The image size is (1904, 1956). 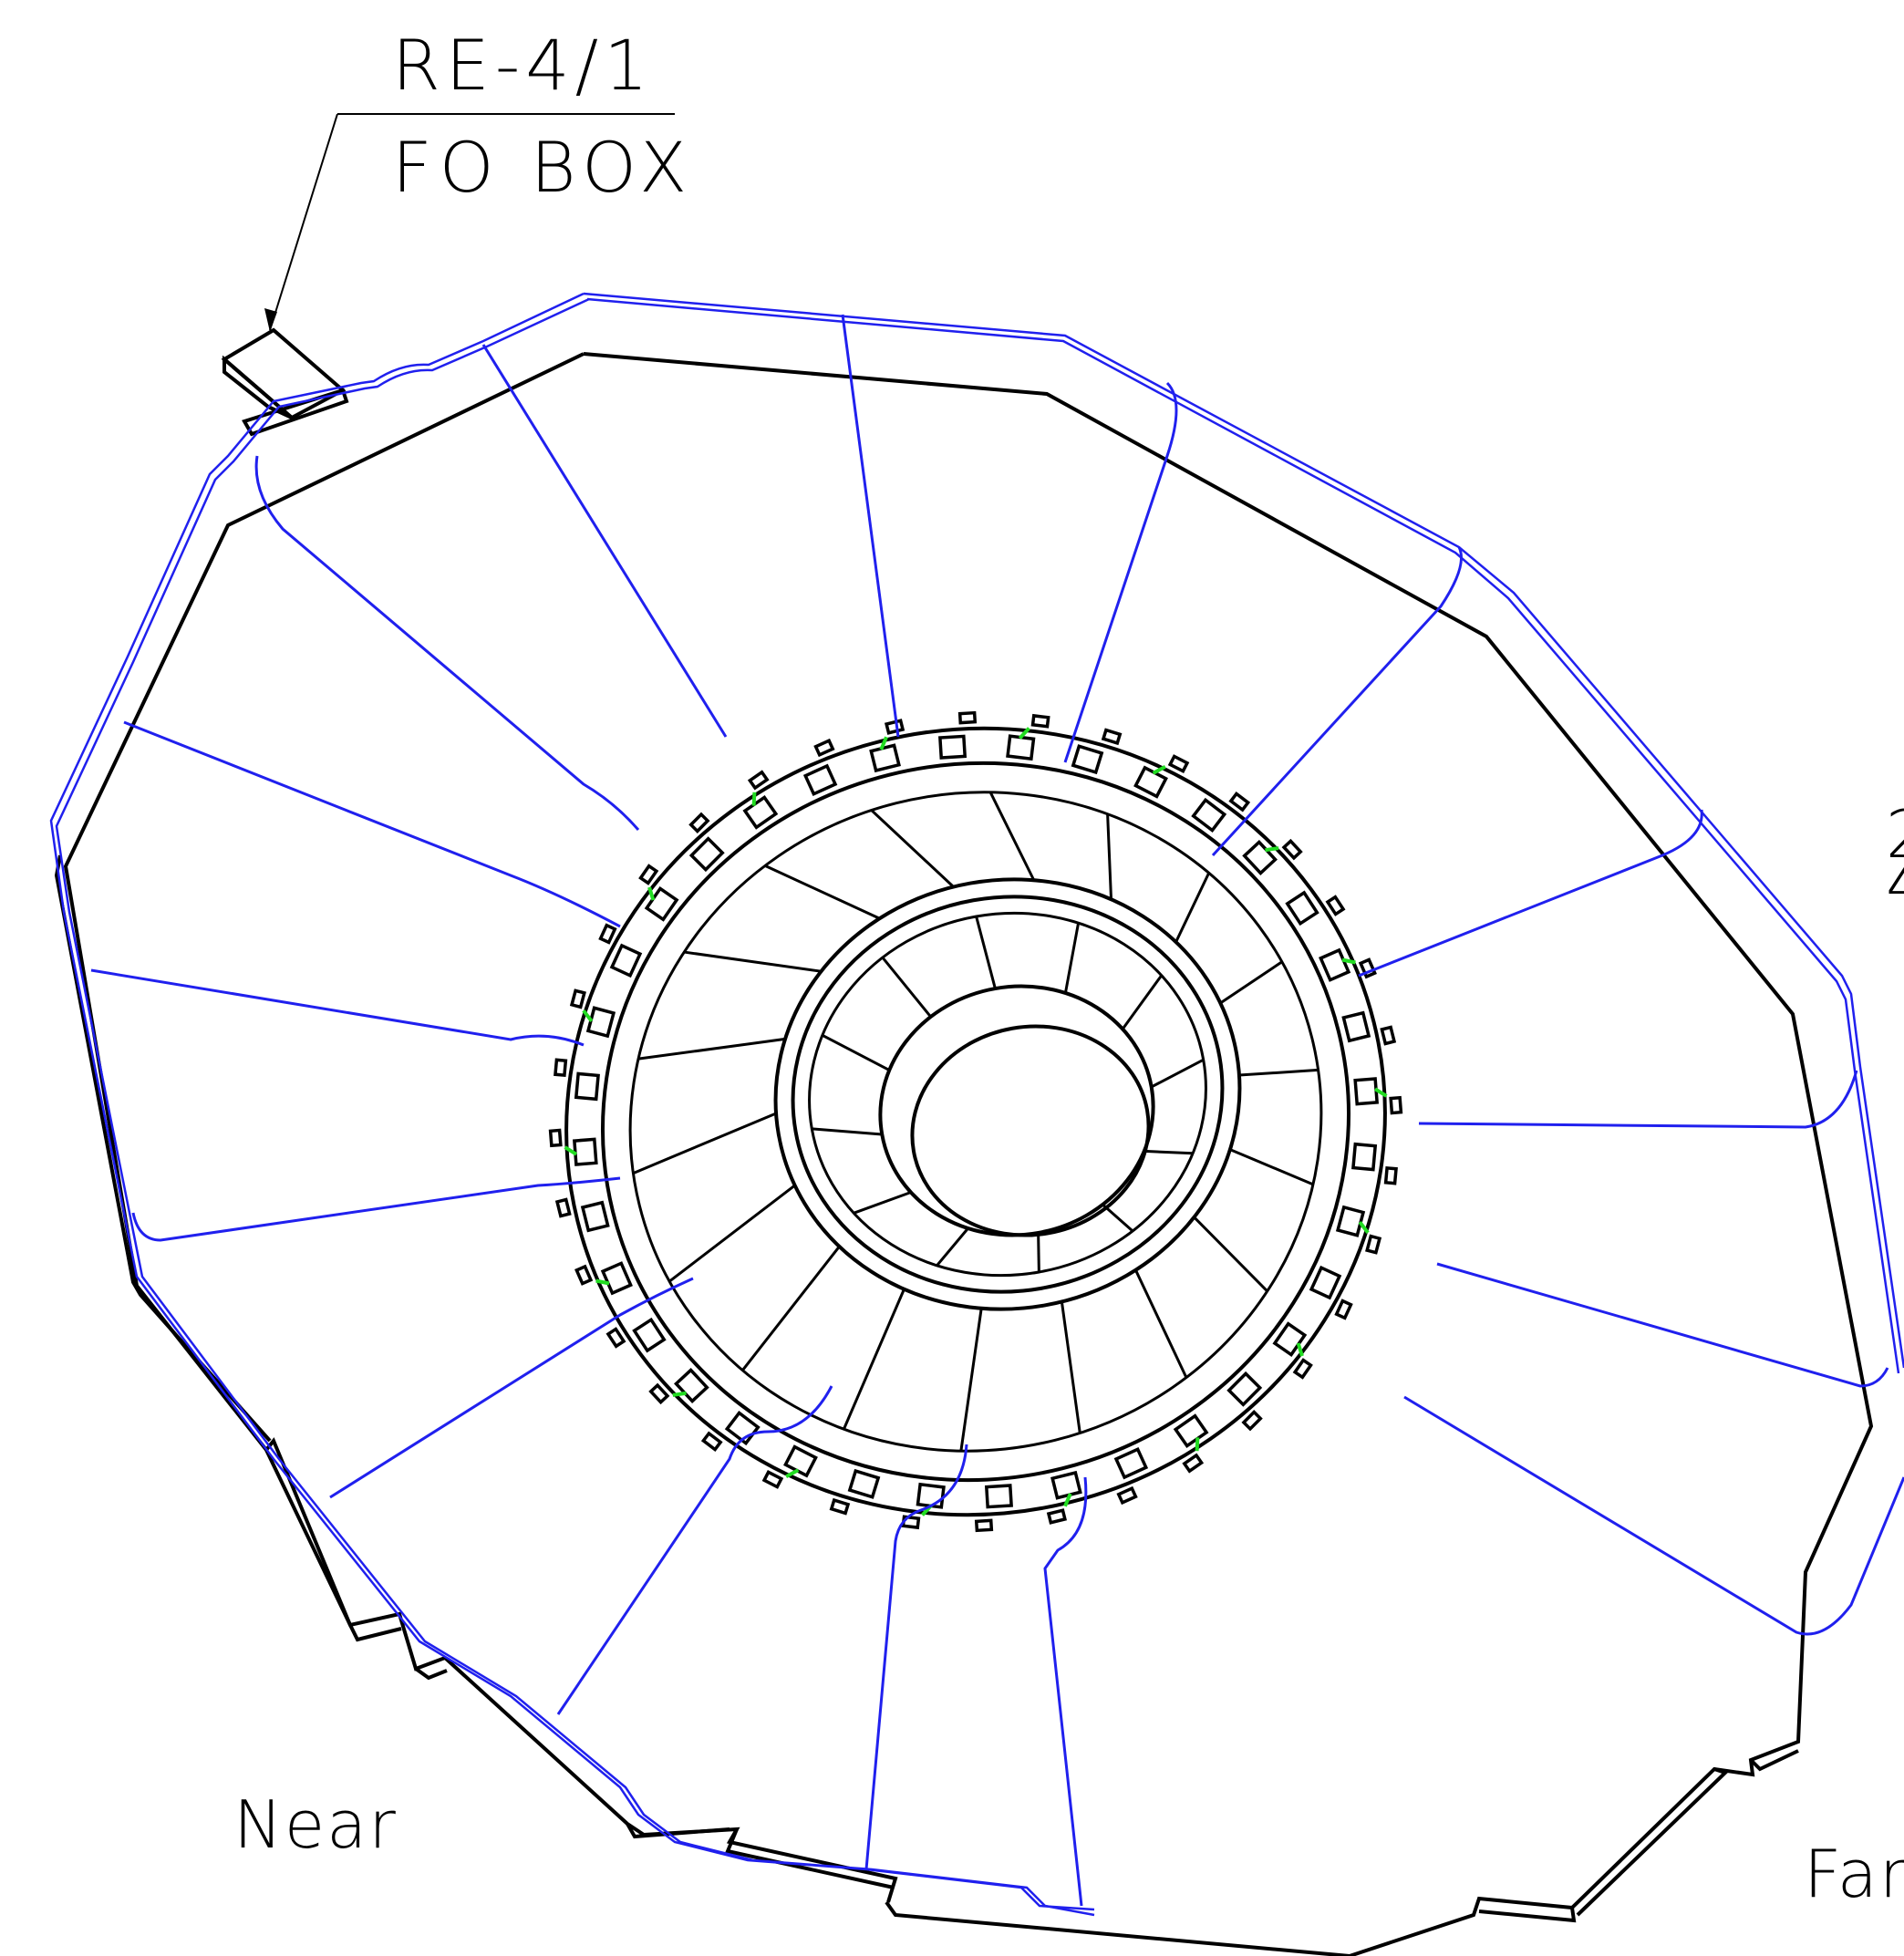 What do you see at coordinates (270, 320) in the screenshot?
I see `callout-arrowhead` at bounding box center [270, 320].